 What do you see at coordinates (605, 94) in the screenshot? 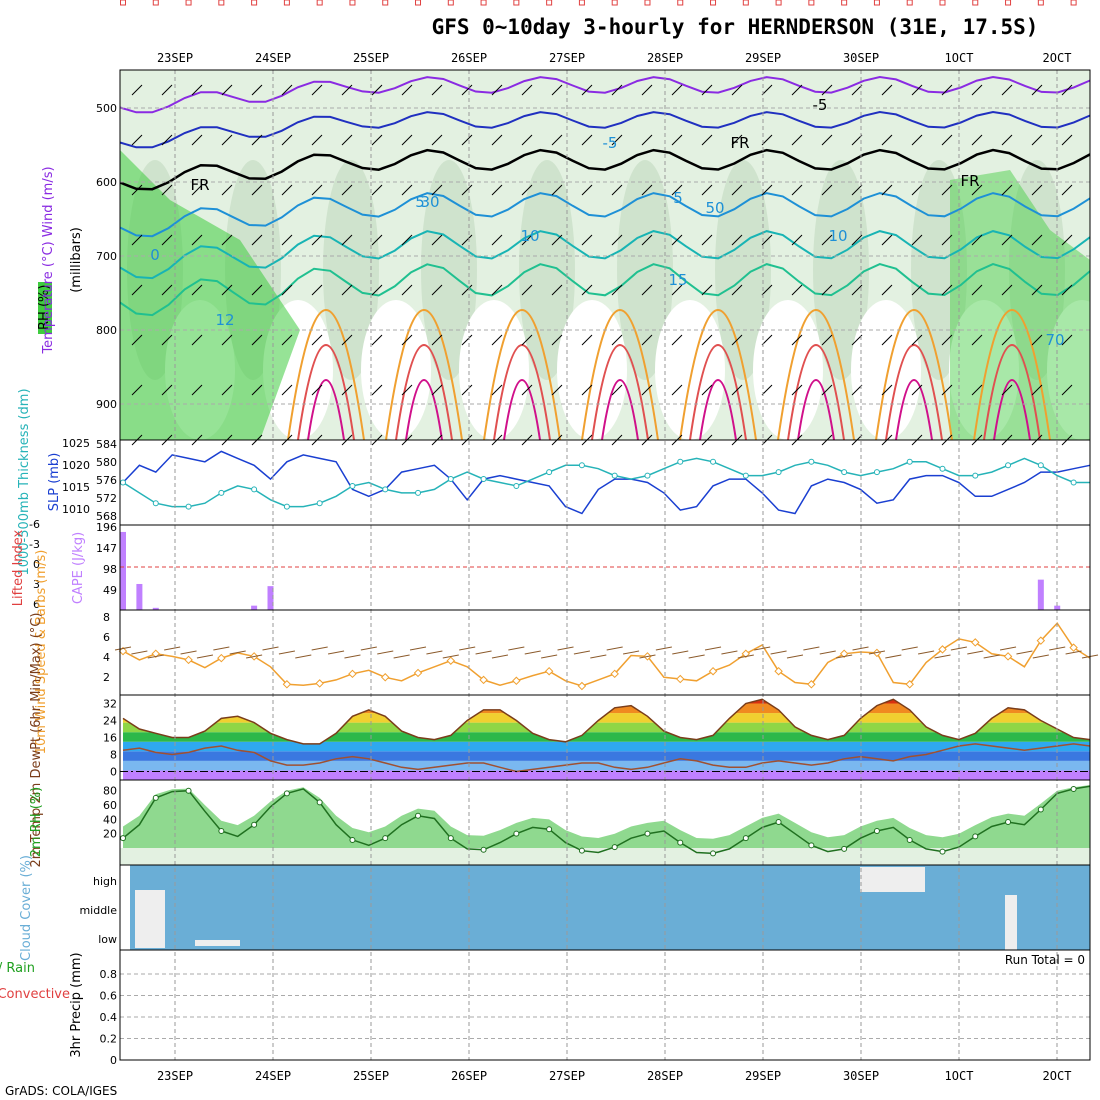
I see `temp-contour-minus10` at bounding box center [605, 94].